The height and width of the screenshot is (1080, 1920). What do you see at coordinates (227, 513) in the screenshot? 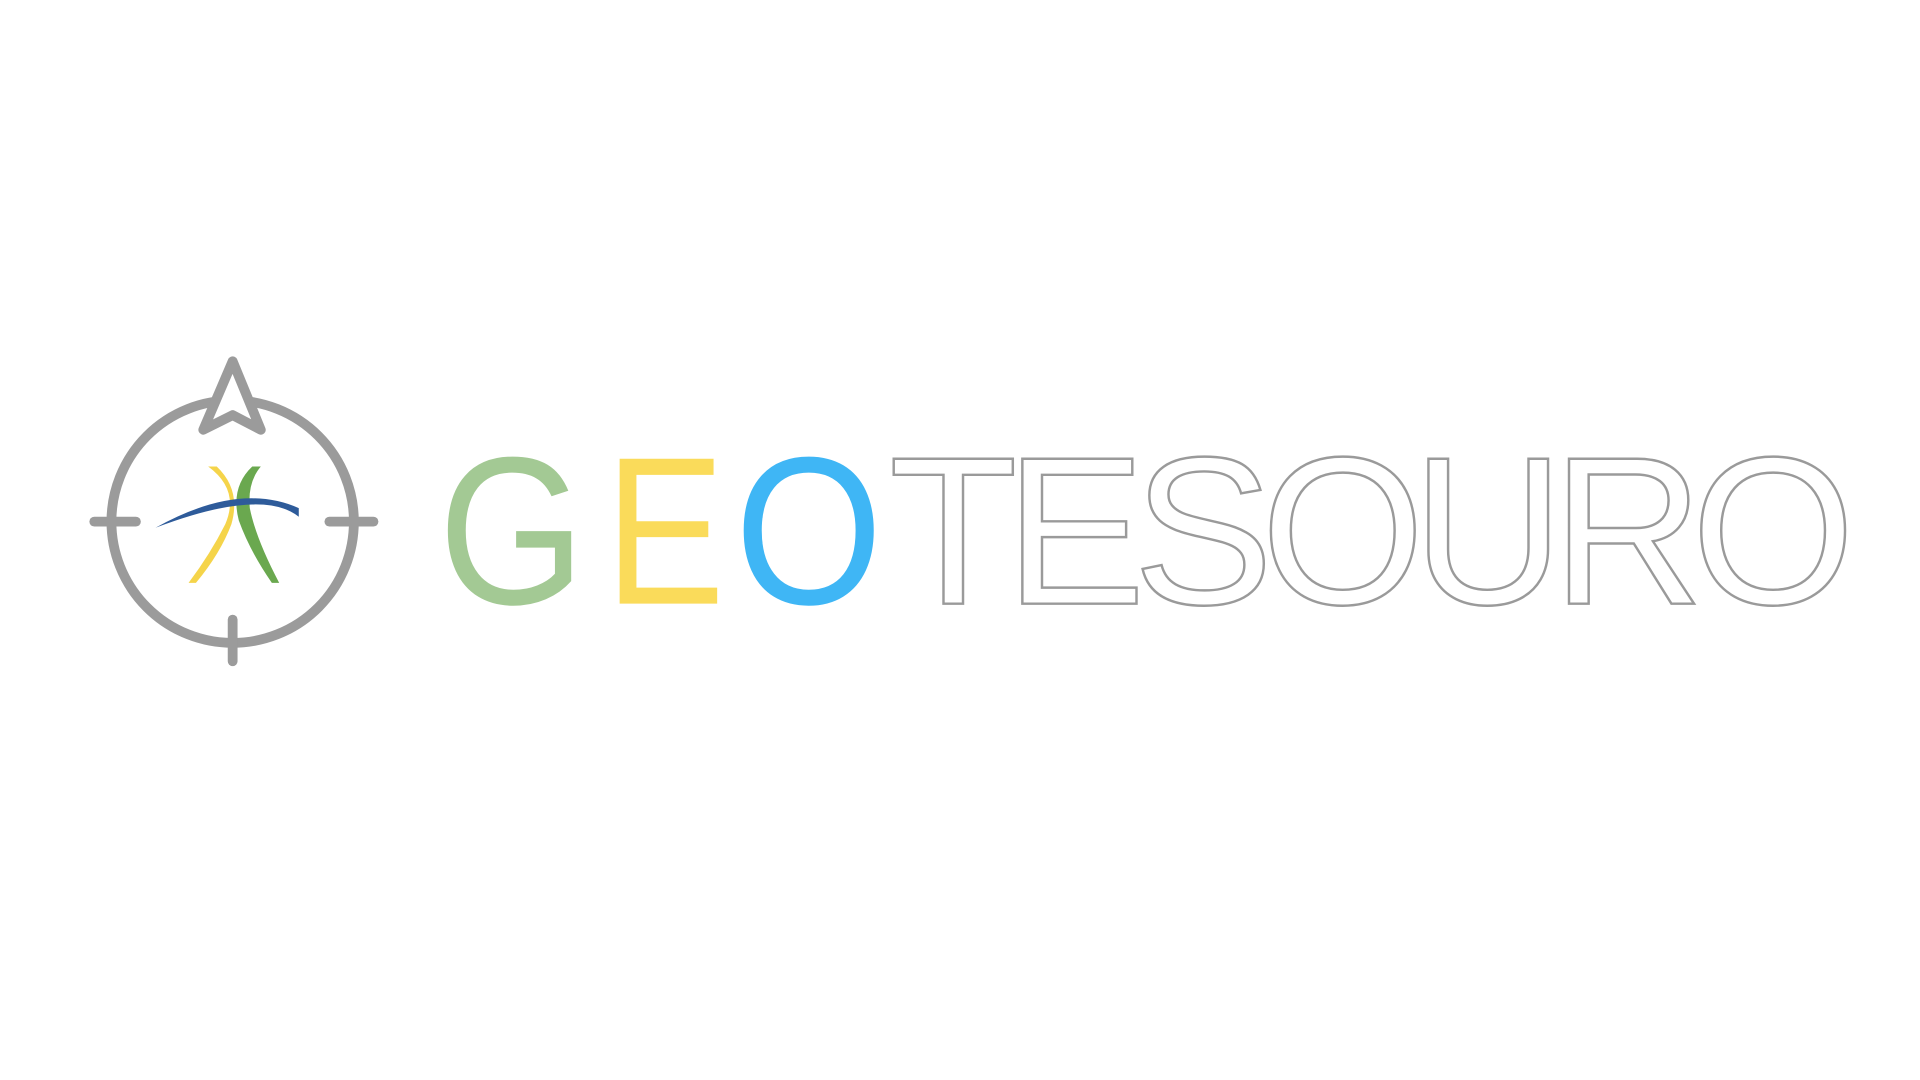
I see `figure-blue` at bounding box center [227, 513].